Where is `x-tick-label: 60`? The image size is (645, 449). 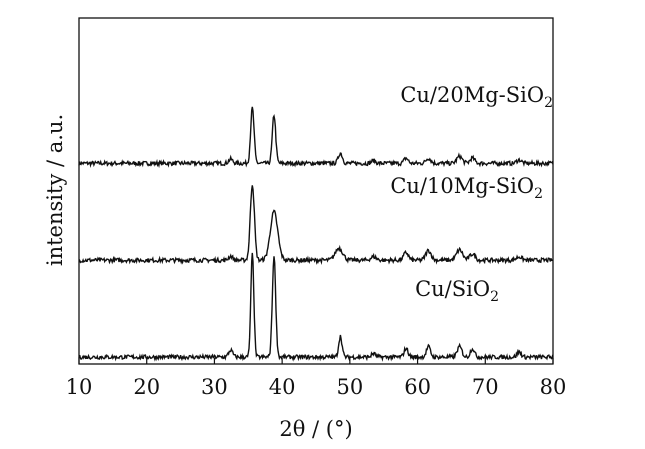 x-tick-label: 60 is located at coordinates (417, 387).